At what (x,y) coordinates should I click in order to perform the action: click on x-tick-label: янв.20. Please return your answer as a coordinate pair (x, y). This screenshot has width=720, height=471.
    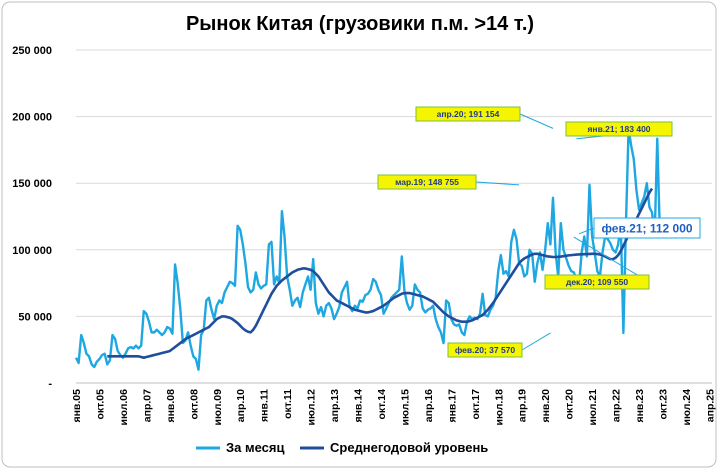
    Looking at the image, I should click on (546, 406).